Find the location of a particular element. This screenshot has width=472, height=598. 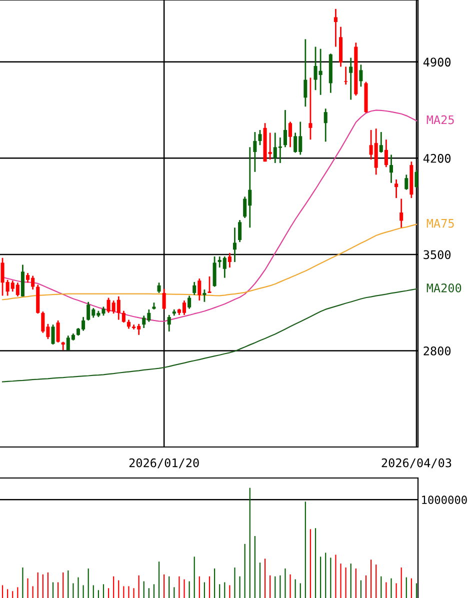

x-tick-label: 2026/01/20 is located at coordinates (164, 463).